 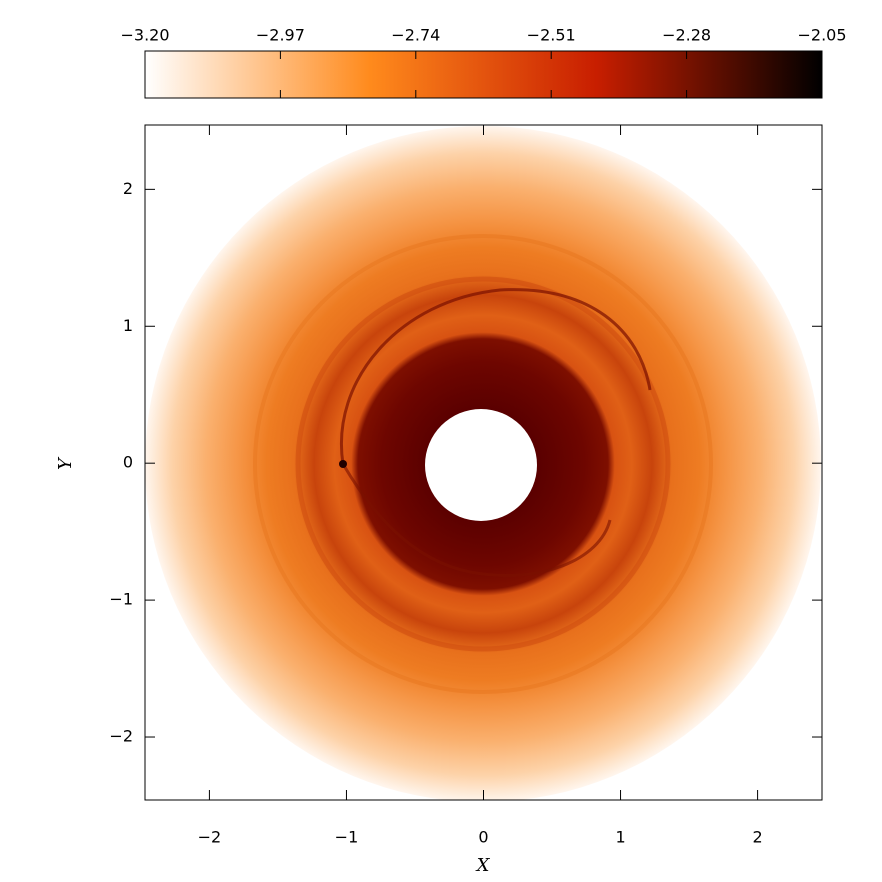 What do you see at coordinates (121, 599) in the screenshot?
I see `y-tick-label: −1` at bounding box center [121, 599].